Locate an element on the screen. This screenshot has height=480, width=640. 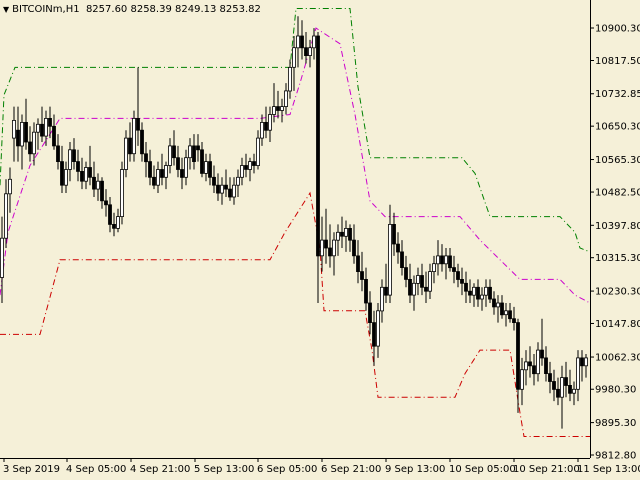
time-tick-label: 5 Sep 13:00 is located at coordinates (224, 469).